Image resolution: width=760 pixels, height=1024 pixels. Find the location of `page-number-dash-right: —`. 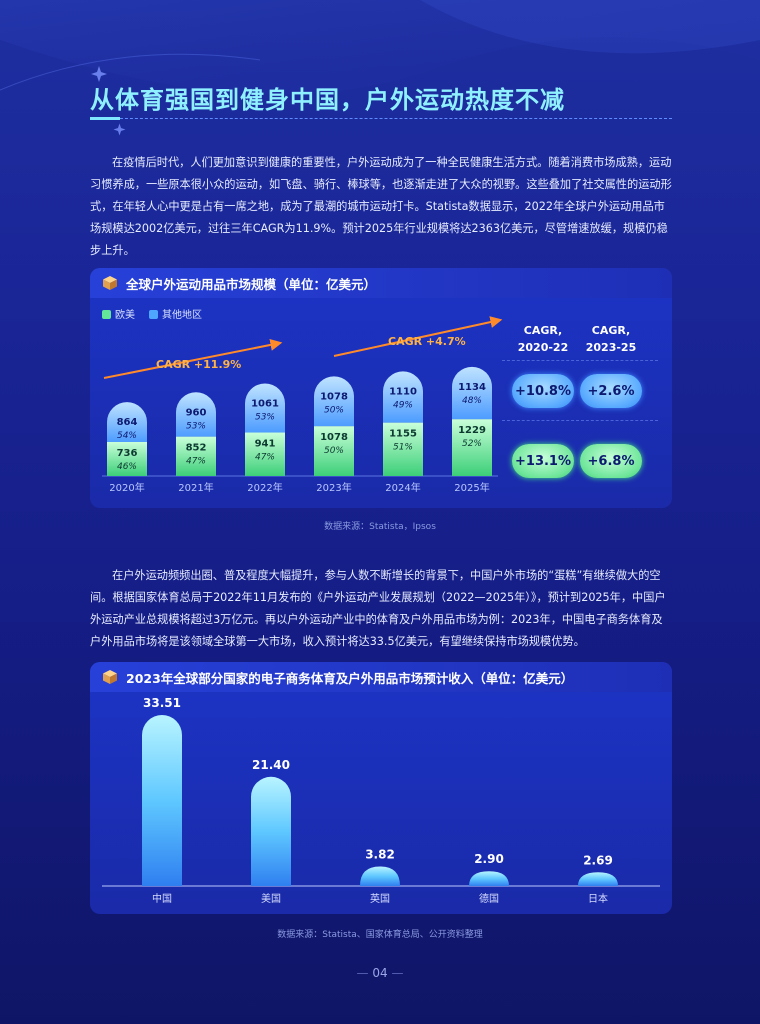

page-number-dash-right: — is located at coordinates (397, 973).